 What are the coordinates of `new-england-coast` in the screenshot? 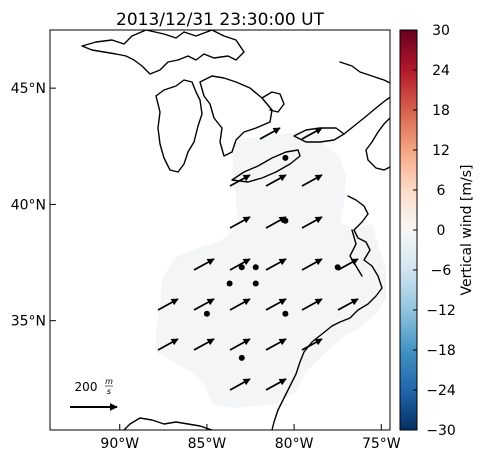 It's located at (377, 144).